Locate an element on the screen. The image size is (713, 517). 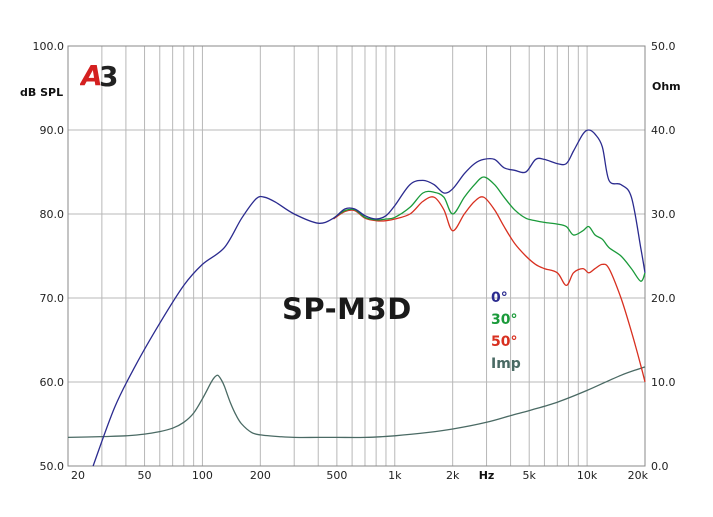
a3-logo: A 3 is located at coordinates (99, 73).